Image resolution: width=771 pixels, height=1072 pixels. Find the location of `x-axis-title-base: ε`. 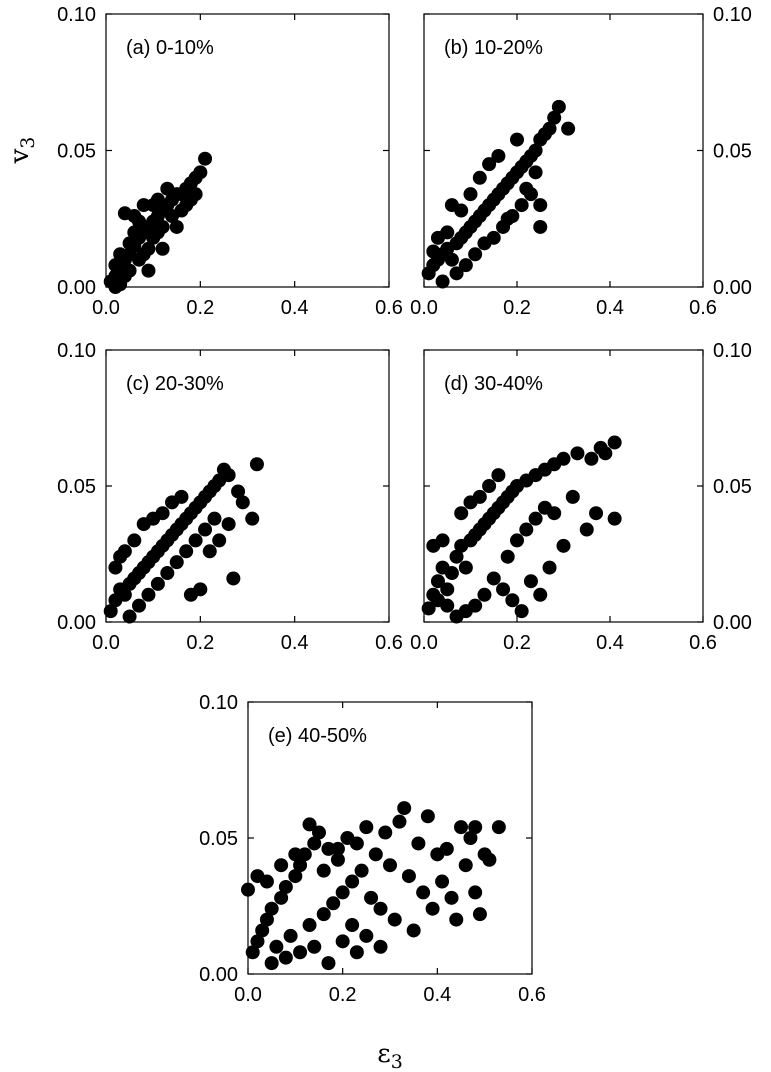

x-axis-title-base: ε is located at coordinates (383, 1054).